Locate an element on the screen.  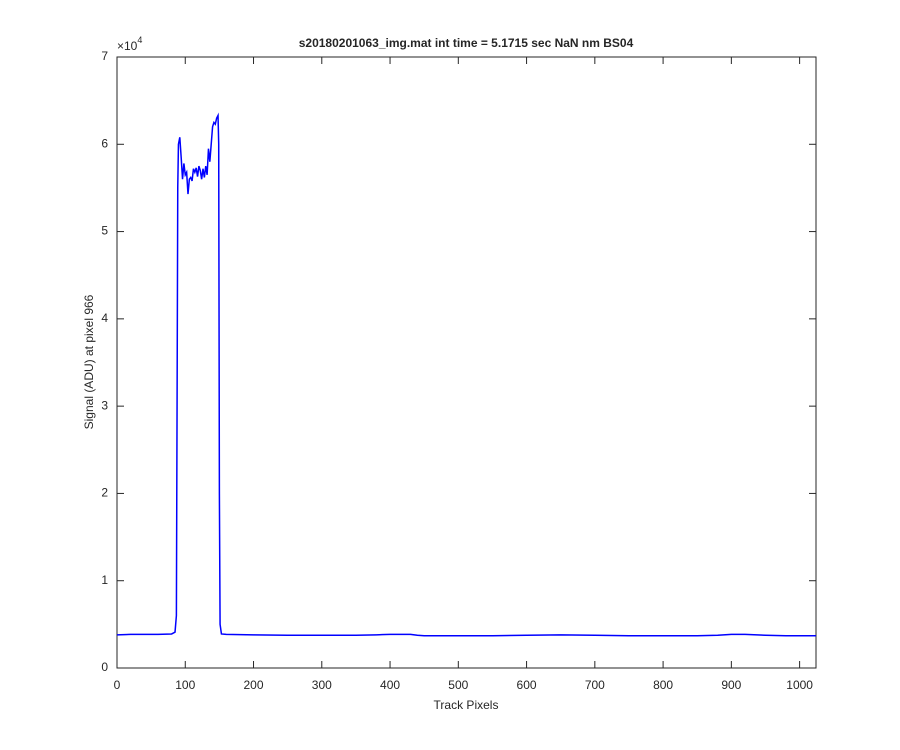
y-tick-label: 3 is located at coordinates (104, 405).